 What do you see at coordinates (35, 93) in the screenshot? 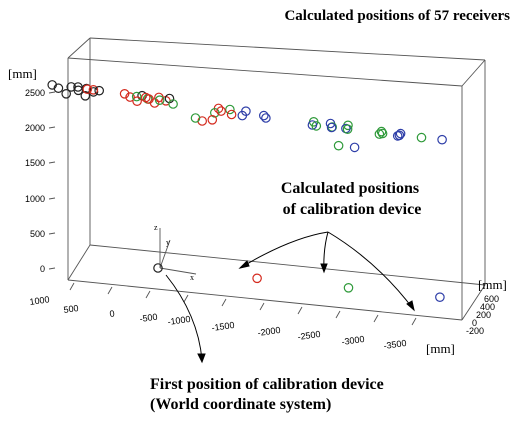
I see `z-tick-2500: 2500` at bounding box center [35, 93].